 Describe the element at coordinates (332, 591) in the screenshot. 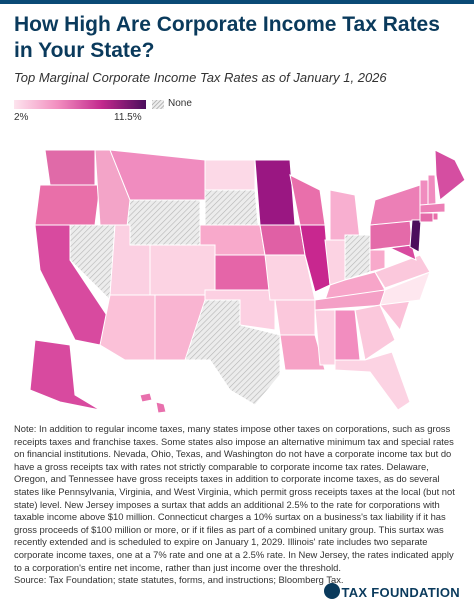

I see `logo-icon` at that location.